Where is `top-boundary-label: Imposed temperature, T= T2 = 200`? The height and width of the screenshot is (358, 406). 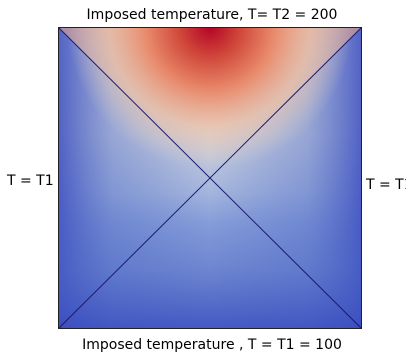 top-boundary-label: Imposed temperature, T= T2 = 200 is located at coordinates (212, 15).